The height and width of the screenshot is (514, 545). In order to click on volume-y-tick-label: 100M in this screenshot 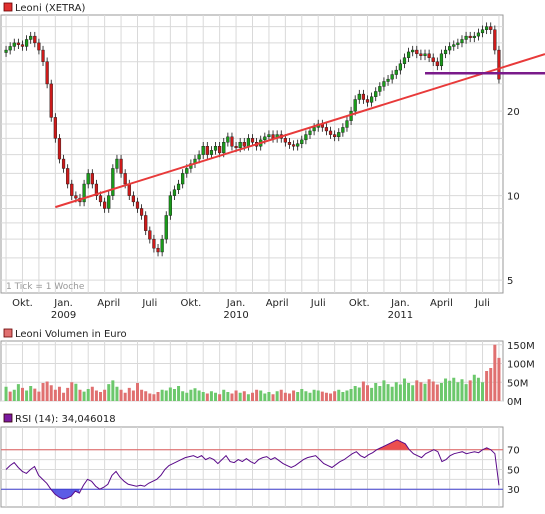, I will do `click(521, 365)`.